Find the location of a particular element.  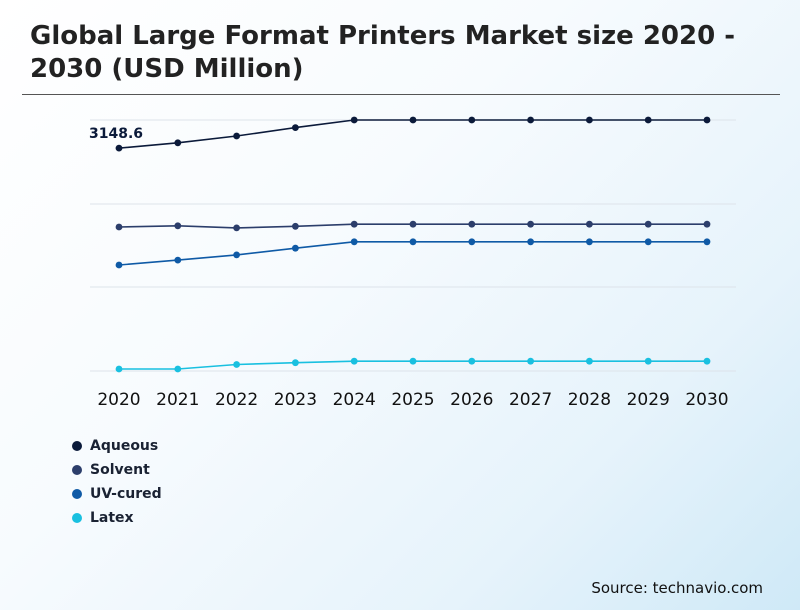

x-tick-2029: 2029 is located at coordinates (648, 400).